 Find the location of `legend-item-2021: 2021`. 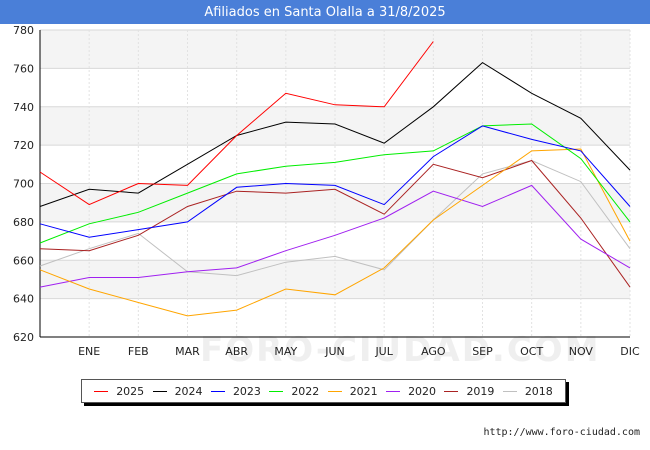

legend-item-2021: 2021 is located at coordinates (352, 391).